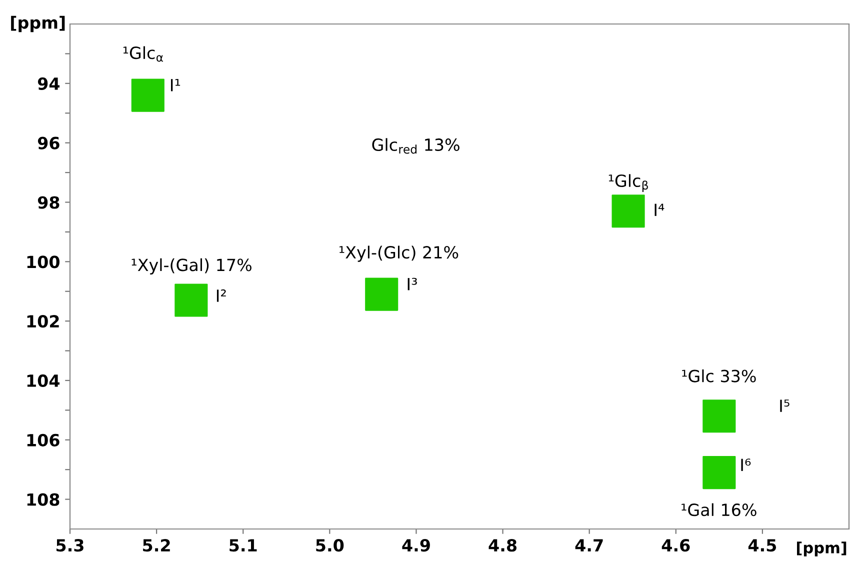 This screenshot has width=853, height=566. What do you see at coordinates (412, 284) in the screenshot?
I see `annotation: I³` at bounding box center [412, 284].